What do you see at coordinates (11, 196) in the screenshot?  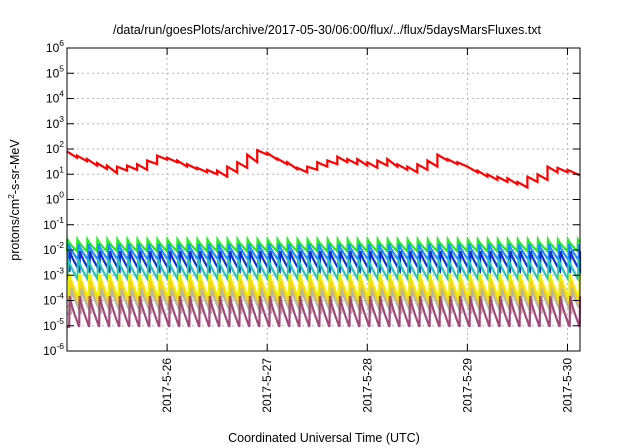 I see `y-axis-title-exponent: 2` at bounding box center [11, 196].